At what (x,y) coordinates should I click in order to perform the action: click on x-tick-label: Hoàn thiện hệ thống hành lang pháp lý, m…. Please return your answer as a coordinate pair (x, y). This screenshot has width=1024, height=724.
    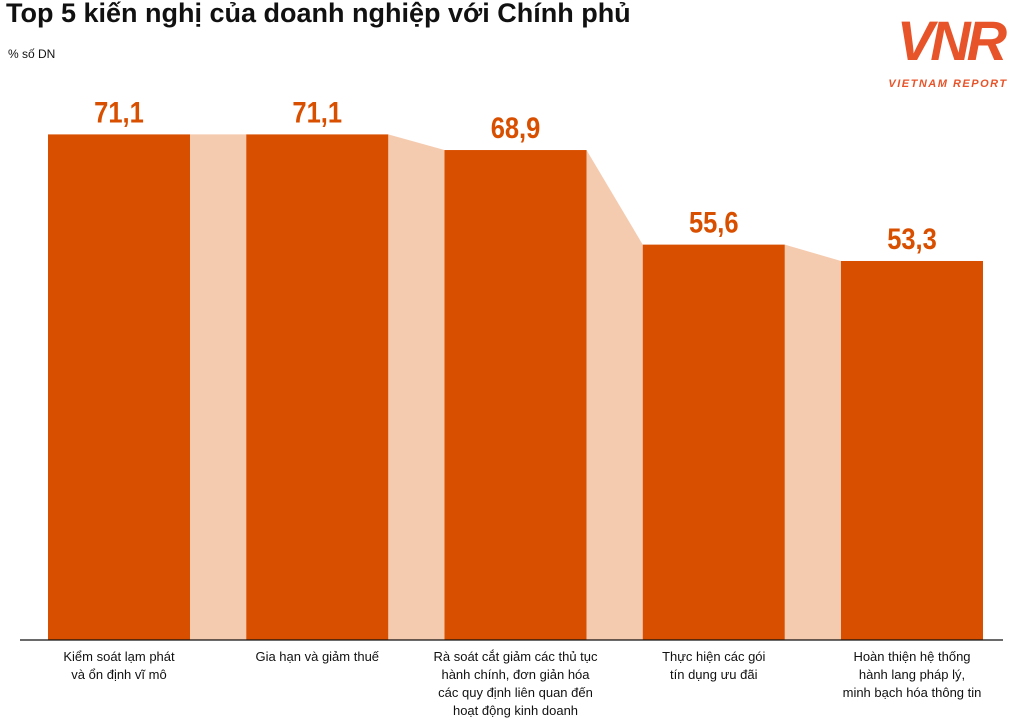
    Looking at the image, I should click on (912, 674).